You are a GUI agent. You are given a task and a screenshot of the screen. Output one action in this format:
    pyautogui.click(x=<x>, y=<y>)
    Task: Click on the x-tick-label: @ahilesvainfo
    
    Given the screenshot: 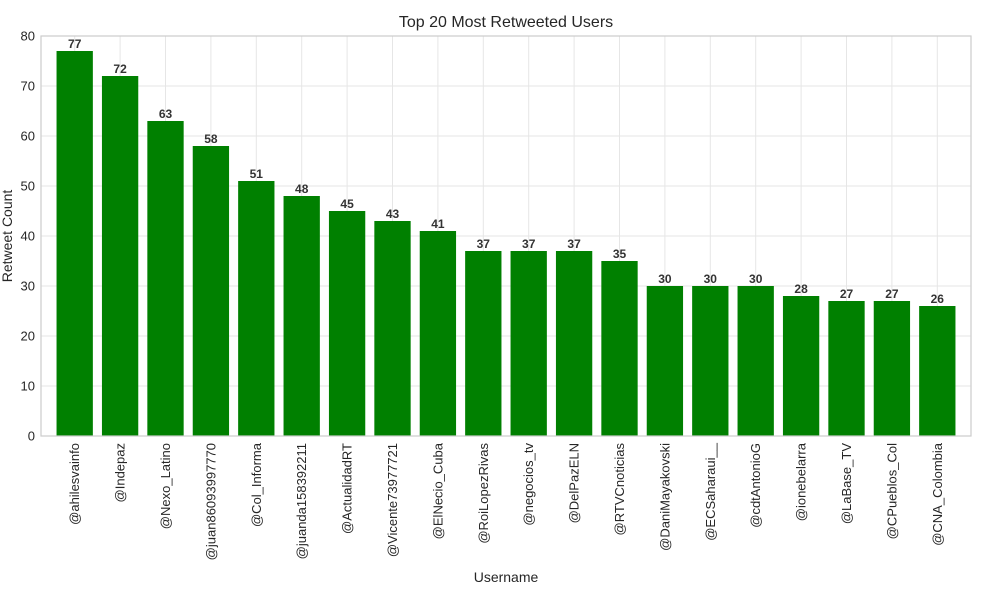 What is the action you would take?
    pyautogui.click(x=74, y=484)
    